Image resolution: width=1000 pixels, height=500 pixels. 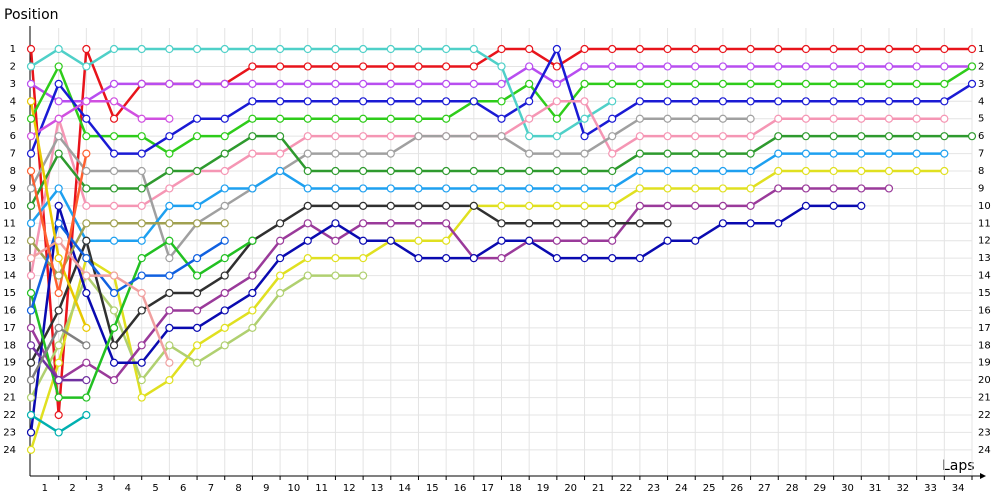 I want to click on x-tick-label: 18, so click(x=515, y=488).